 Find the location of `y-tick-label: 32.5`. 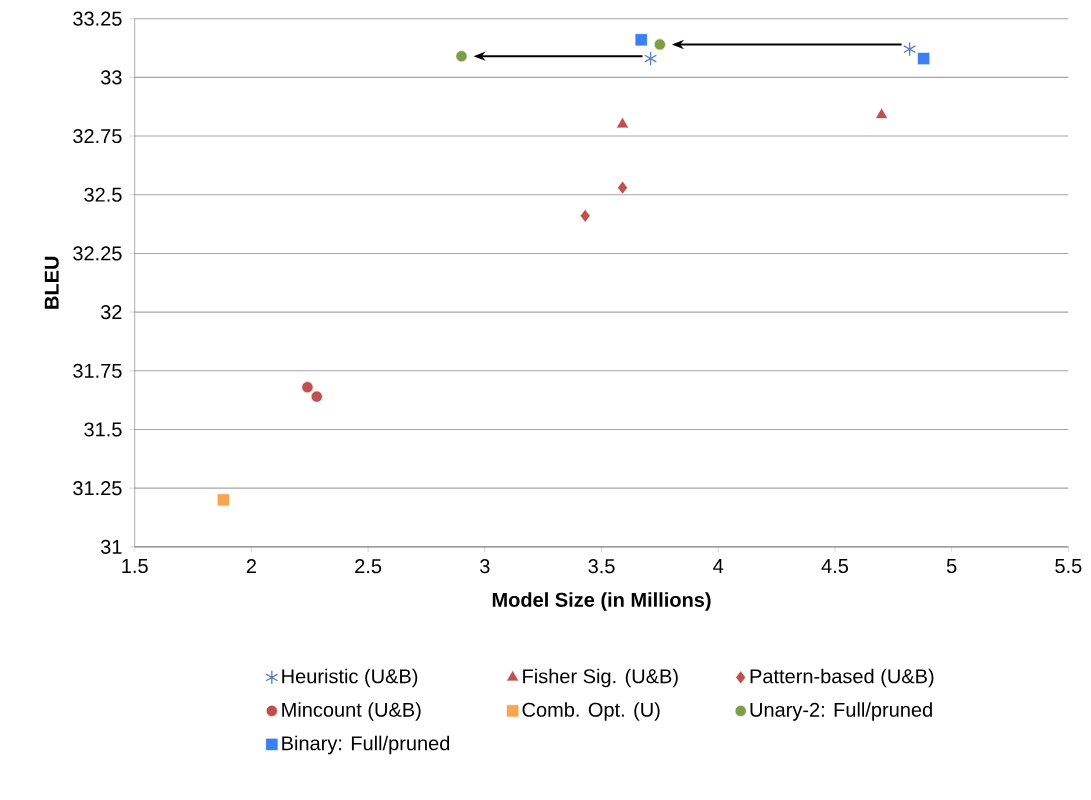

y-tick-label: 32.5 is located at coordinates (103, 194).